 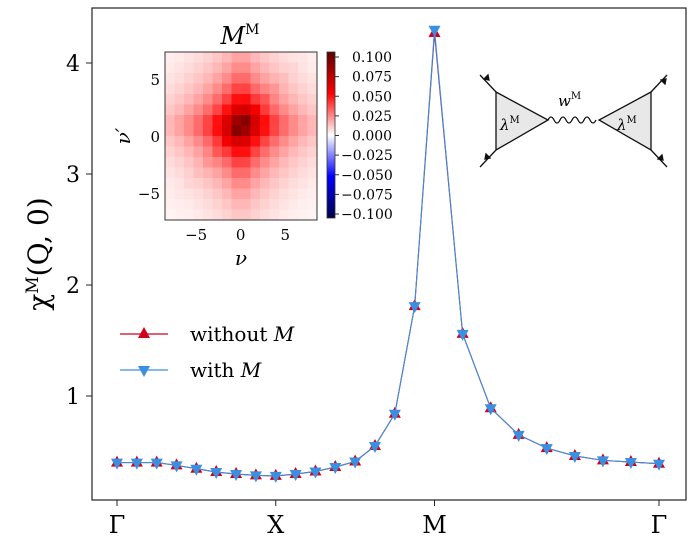 I want to click on colorbar-tick-label: 0.000, so click(x=372, y=137).